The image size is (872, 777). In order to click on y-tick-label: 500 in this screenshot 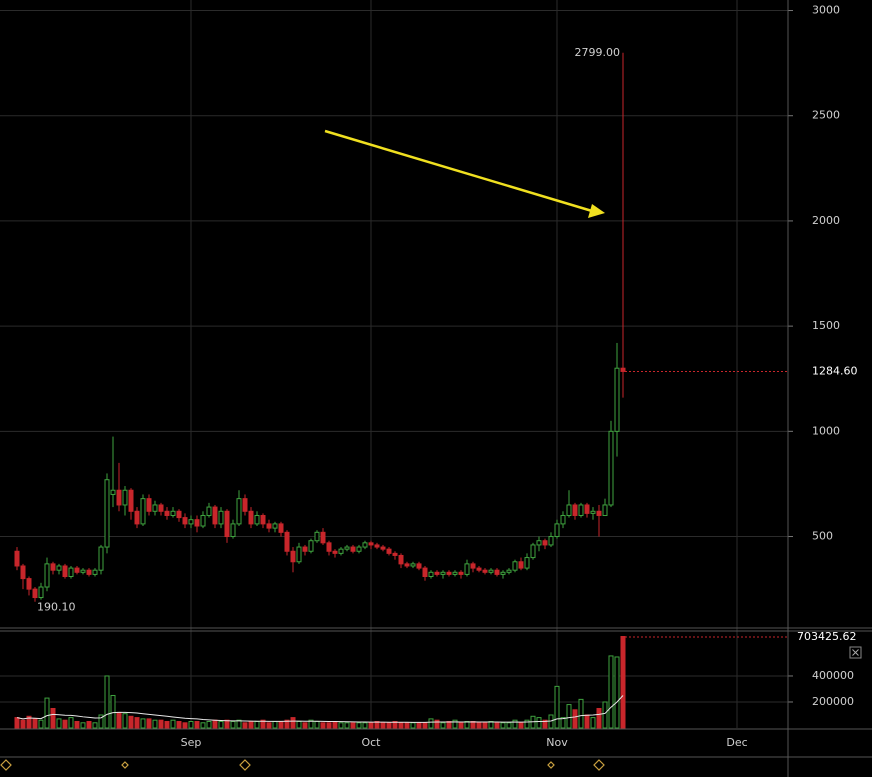, I will do `click(822, 536)`.